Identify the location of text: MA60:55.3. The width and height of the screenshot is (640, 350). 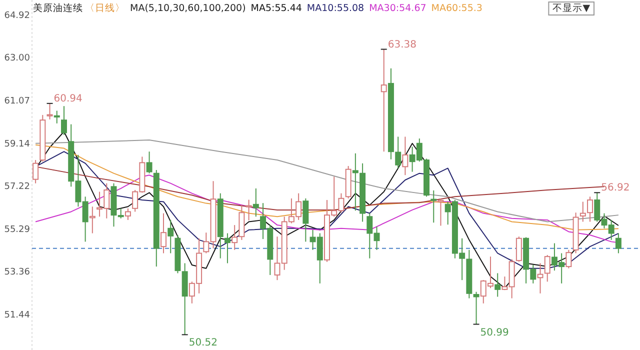
(456, 8).